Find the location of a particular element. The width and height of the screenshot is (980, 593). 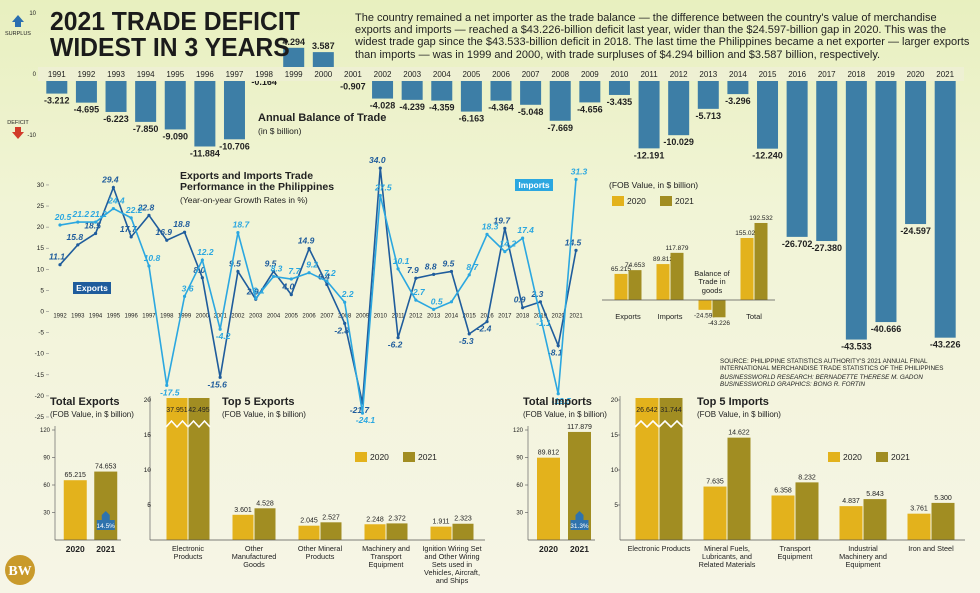

x-tick-label: Electronic Products is located at coordinates (188, 553).